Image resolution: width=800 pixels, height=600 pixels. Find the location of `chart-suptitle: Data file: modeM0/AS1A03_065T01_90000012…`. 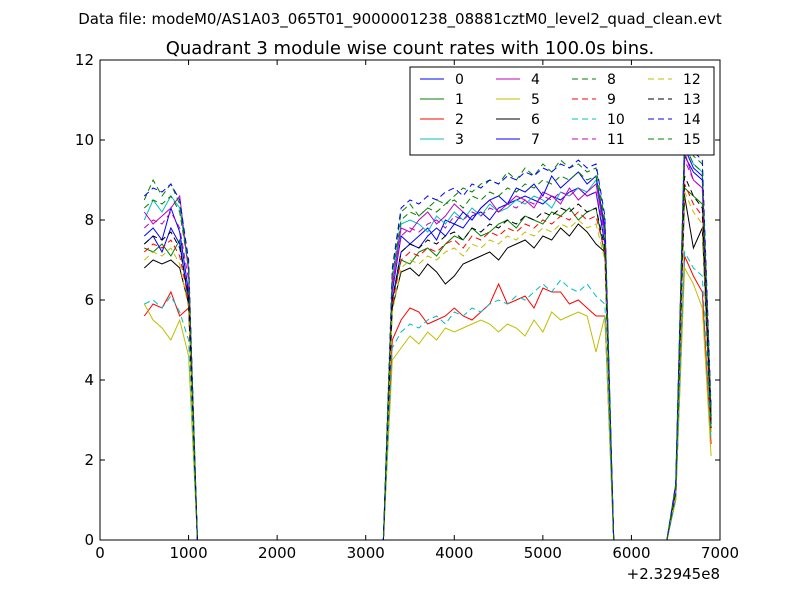

chart-suptitle: Data file: modeM0/AS1A03_065T01_90000012… is located at coordinates (400, 19).